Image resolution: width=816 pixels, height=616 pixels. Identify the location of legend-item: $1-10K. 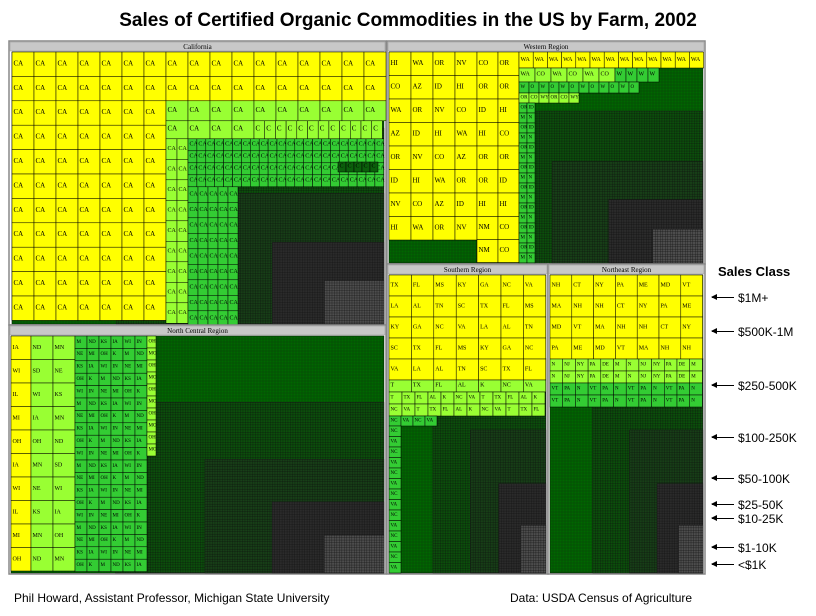
(761, 548).